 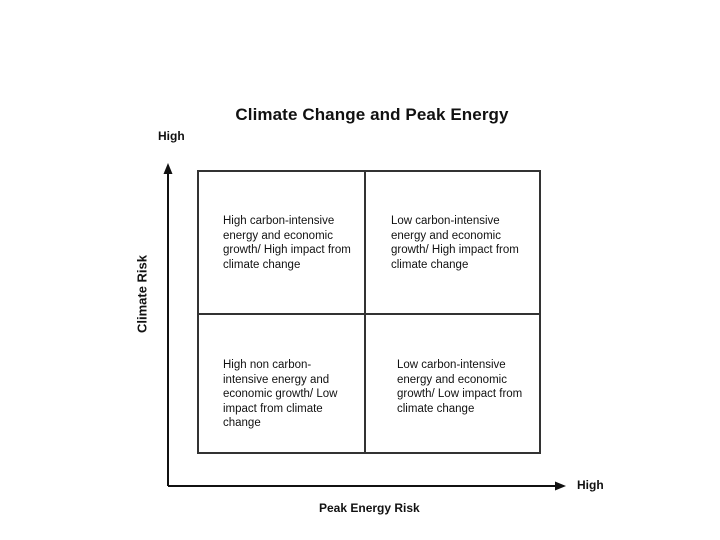 I want to click on vertical-divider, so click(x=365, y=312).